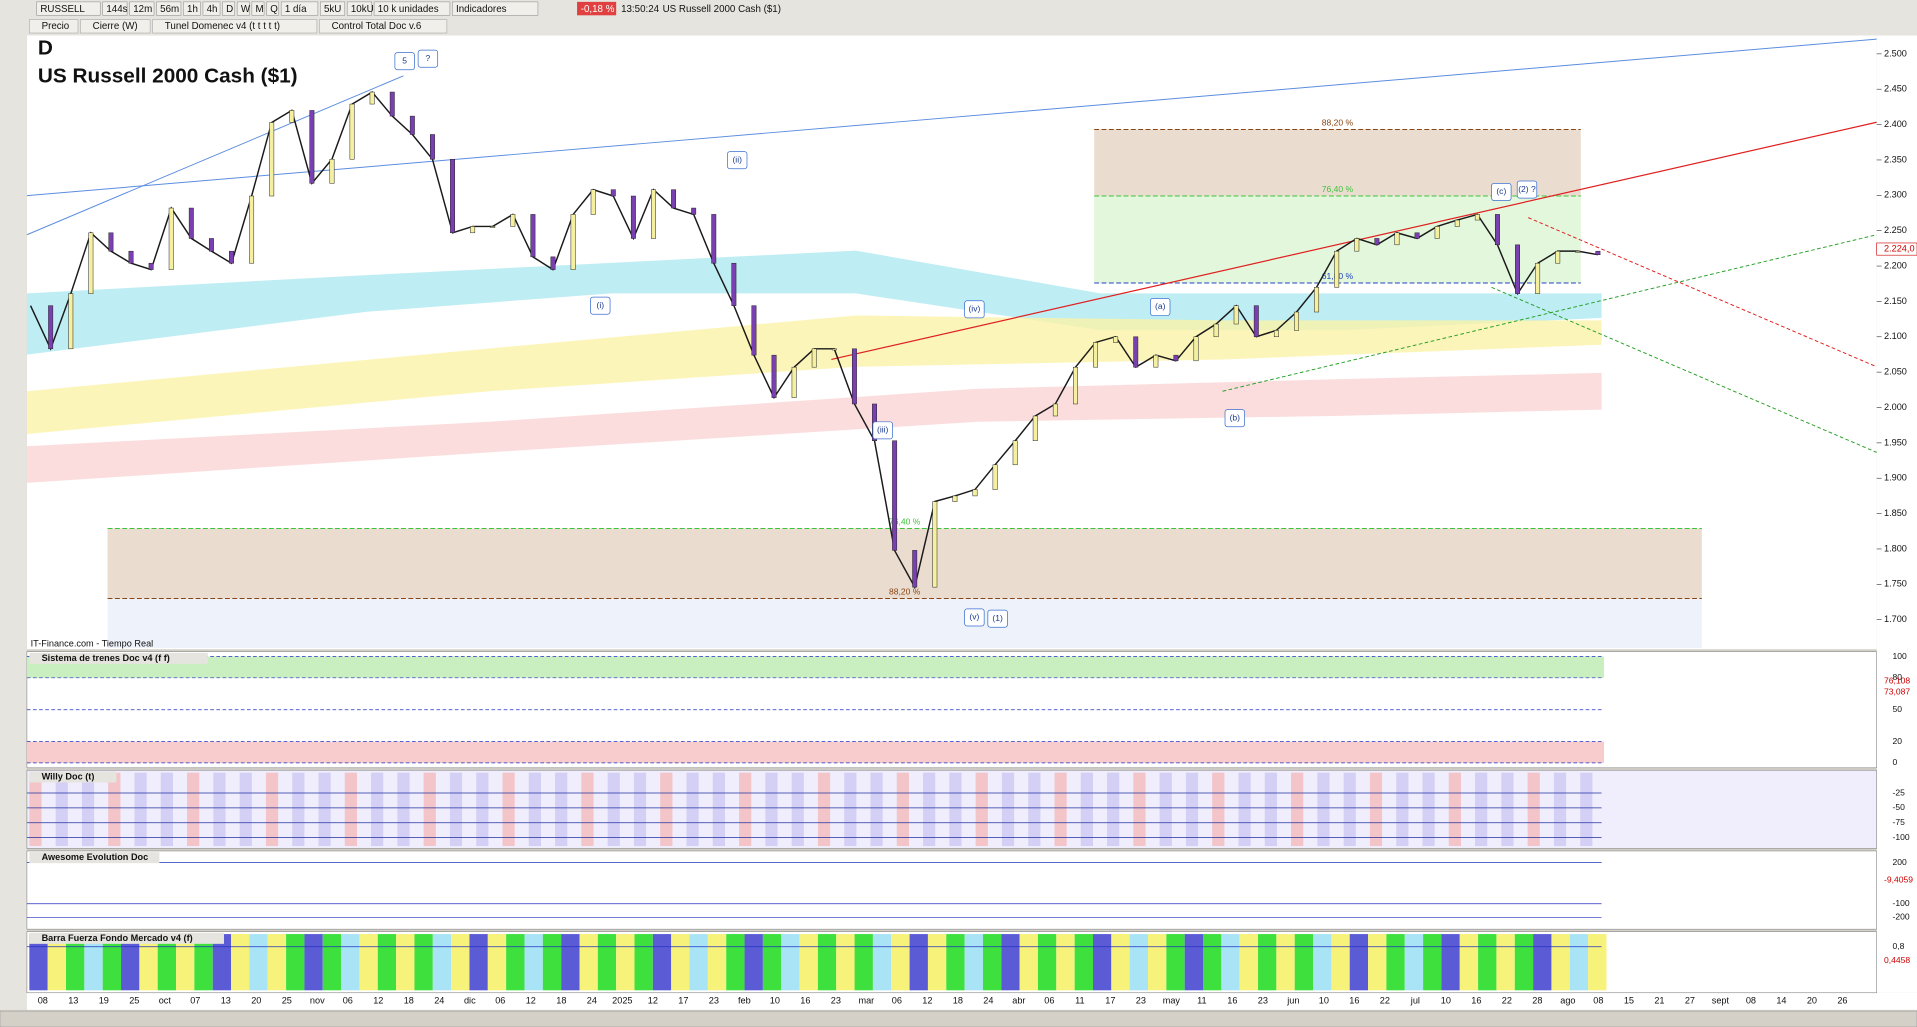 Image resolution: width=1917 pixels, height=1027 pixels. I want to click on x-tick-label: jul, so click(1415, 1001).